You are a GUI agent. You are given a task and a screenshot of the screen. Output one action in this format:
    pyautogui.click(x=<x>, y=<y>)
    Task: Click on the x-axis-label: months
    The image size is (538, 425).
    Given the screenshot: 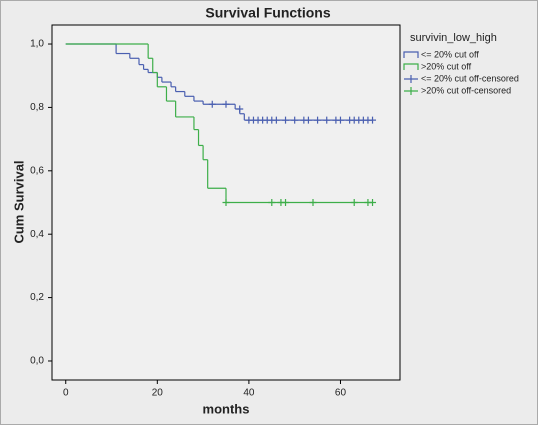 What is the action you would take?
    pyautogui.click(x=226, y=408)
    